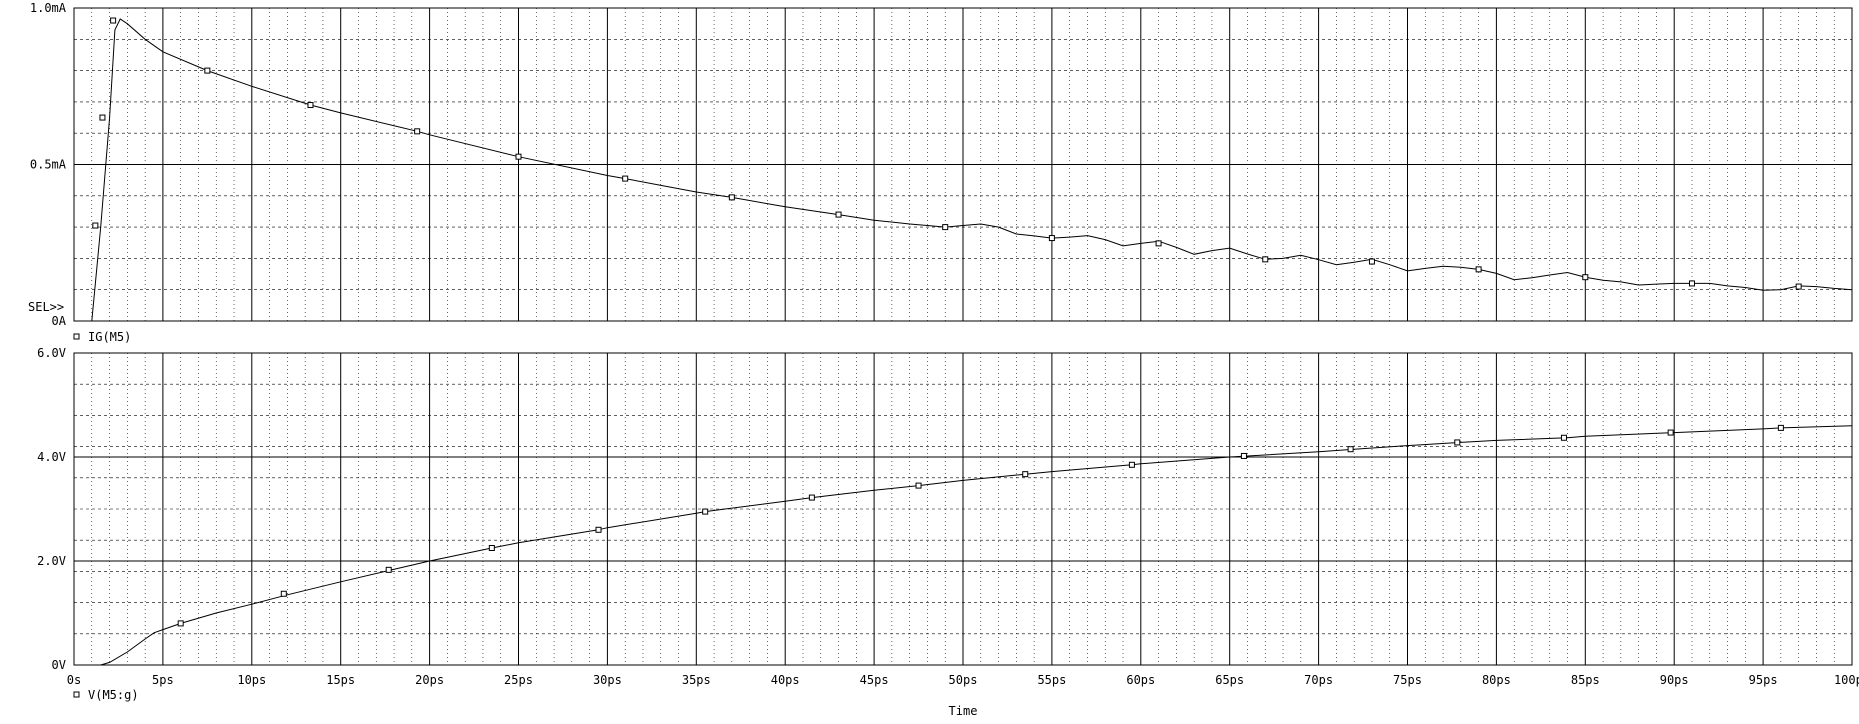  What do you see at coordinates (607, 680) in the screenshot?
I see `x-tick-label: 30ps` at bounding box center [607, 680].